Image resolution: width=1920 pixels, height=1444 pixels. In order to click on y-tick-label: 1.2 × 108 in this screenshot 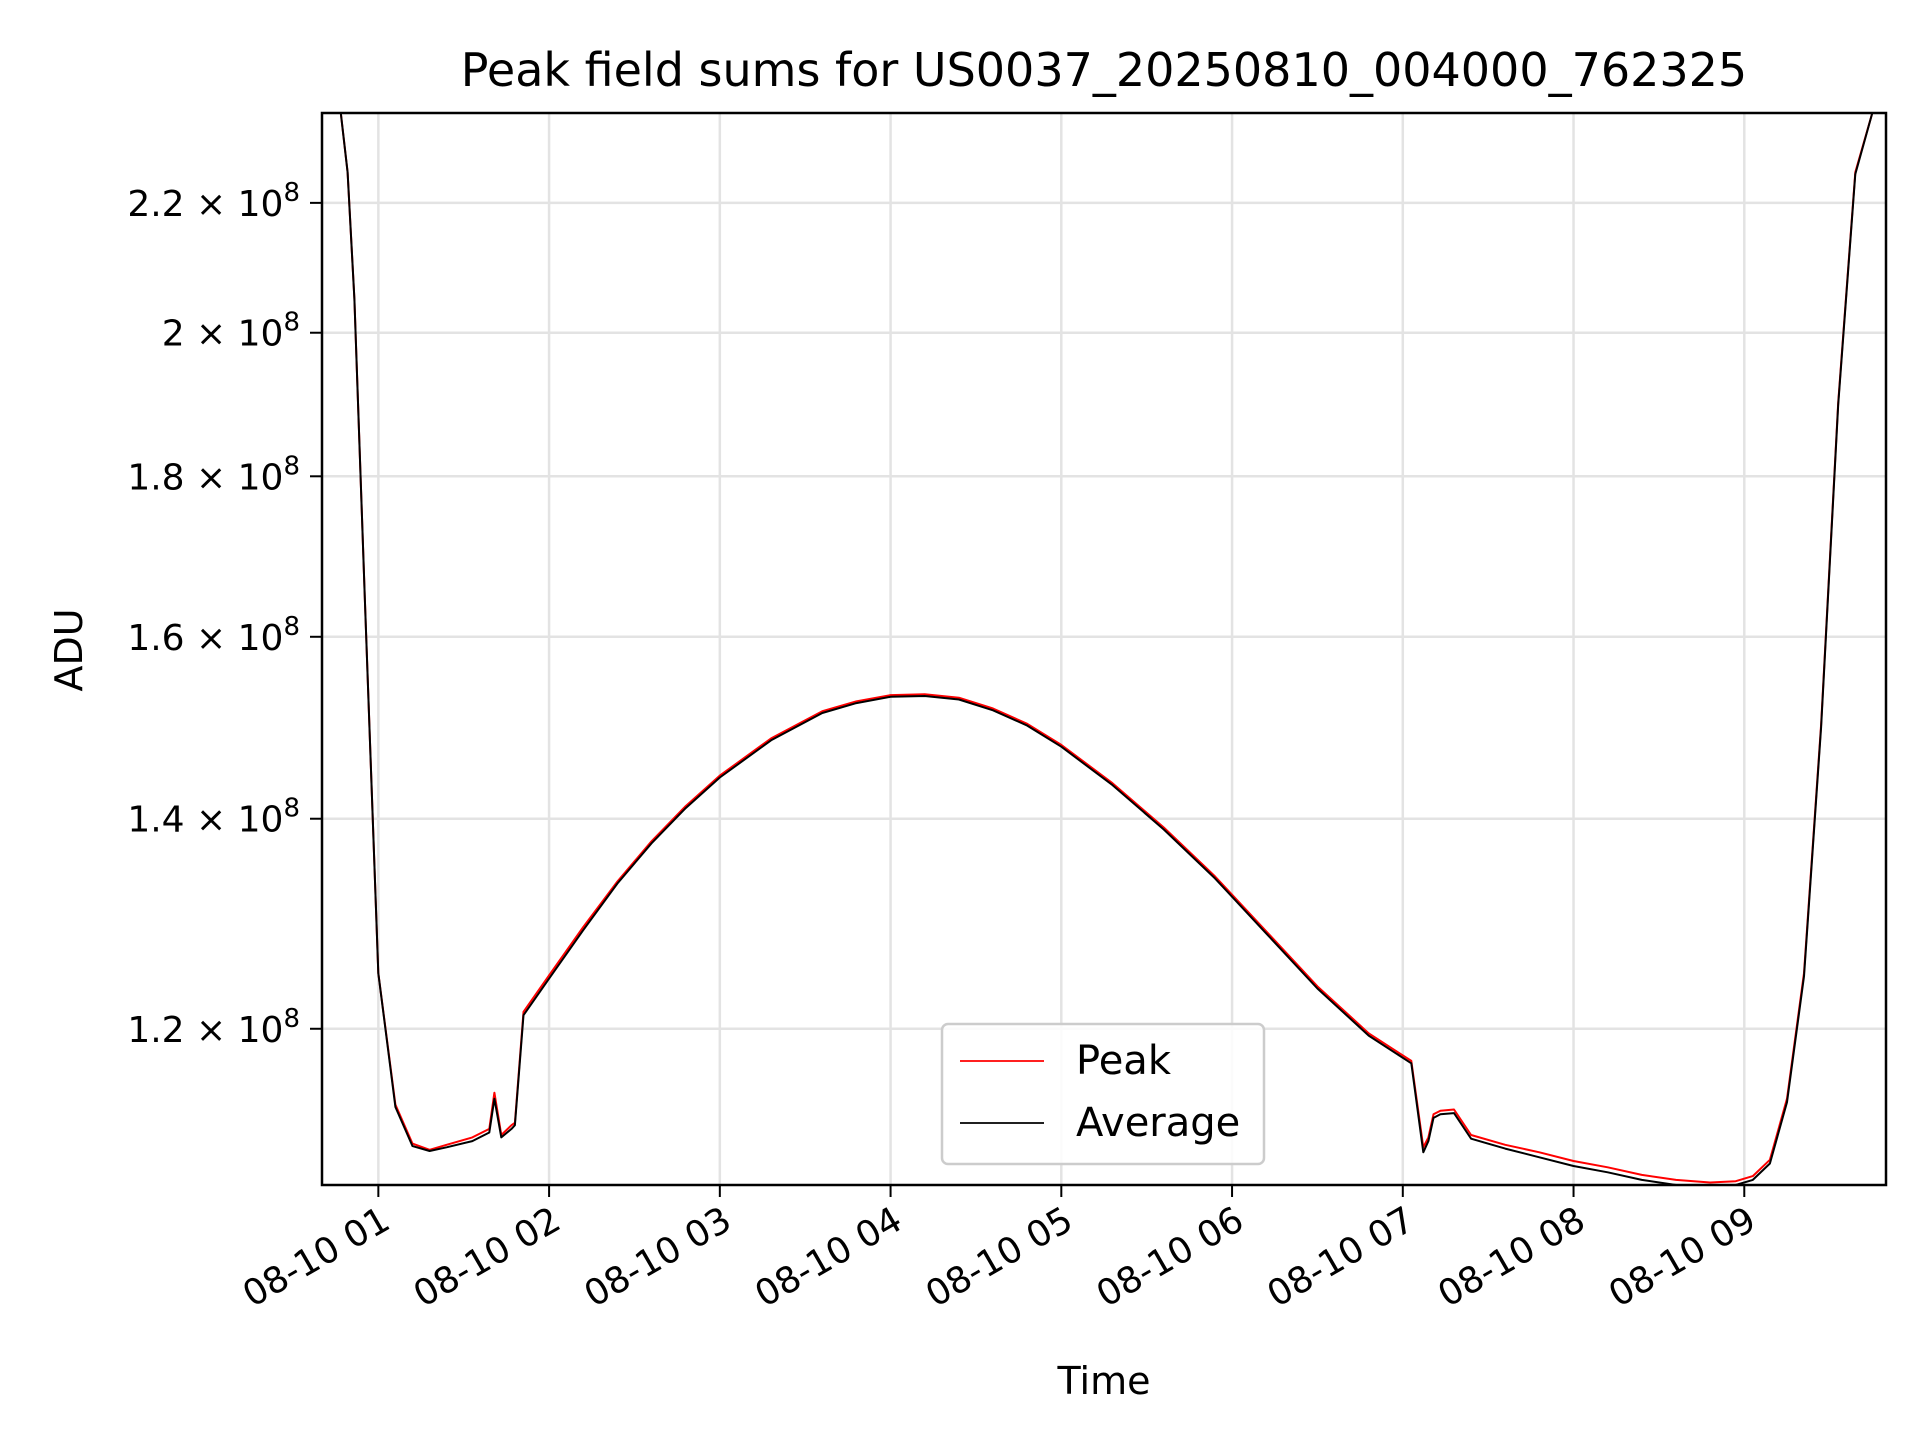, I will do `click(213, 1027)`.